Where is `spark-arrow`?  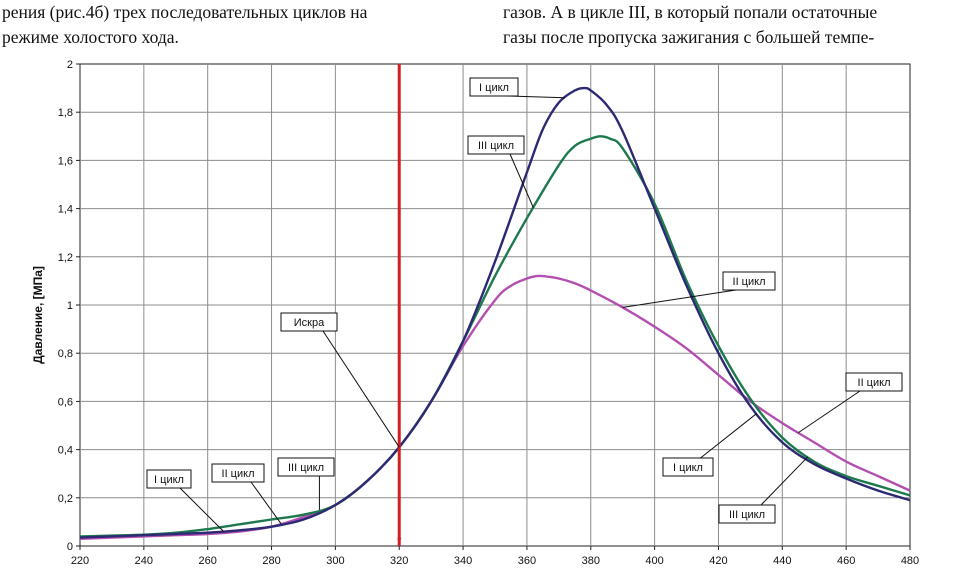
spark-arrow is located at coordinates (399, 541).